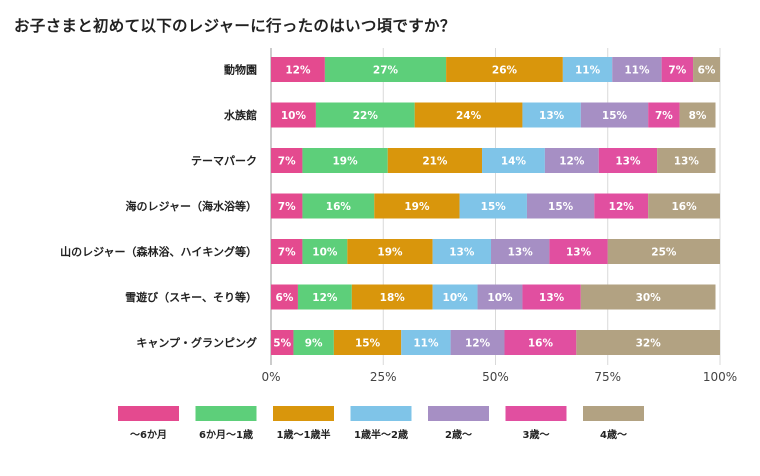  I want to click on x-tick-label: 75%, so click(607, 377).